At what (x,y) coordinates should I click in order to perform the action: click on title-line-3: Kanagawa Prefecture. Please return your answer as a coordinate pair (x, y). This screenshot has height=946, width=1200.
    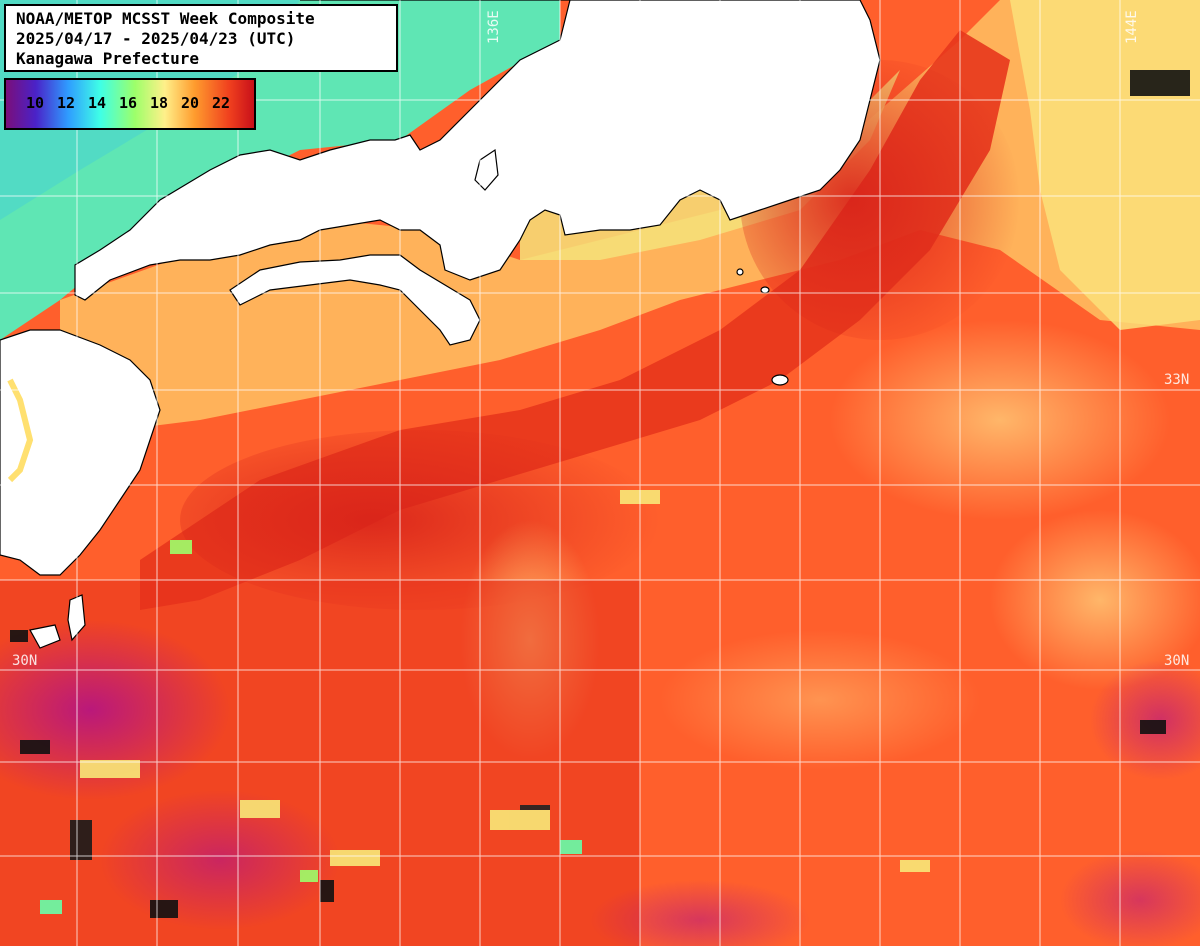
    Looking at the image, I should click on (108, 58).